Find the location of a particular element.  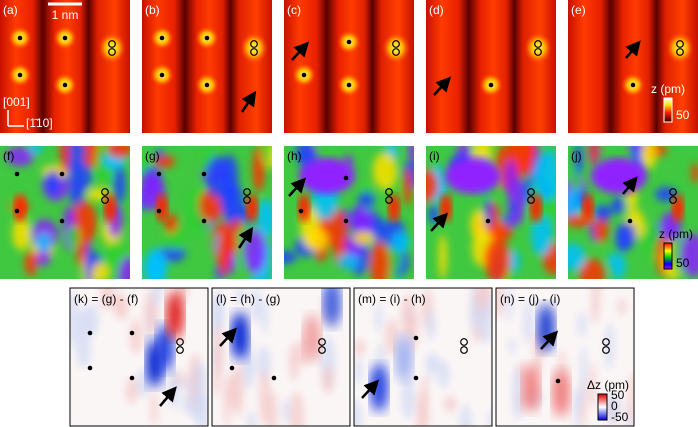

stm-panel: (e) is located at coordinates (633, 66).